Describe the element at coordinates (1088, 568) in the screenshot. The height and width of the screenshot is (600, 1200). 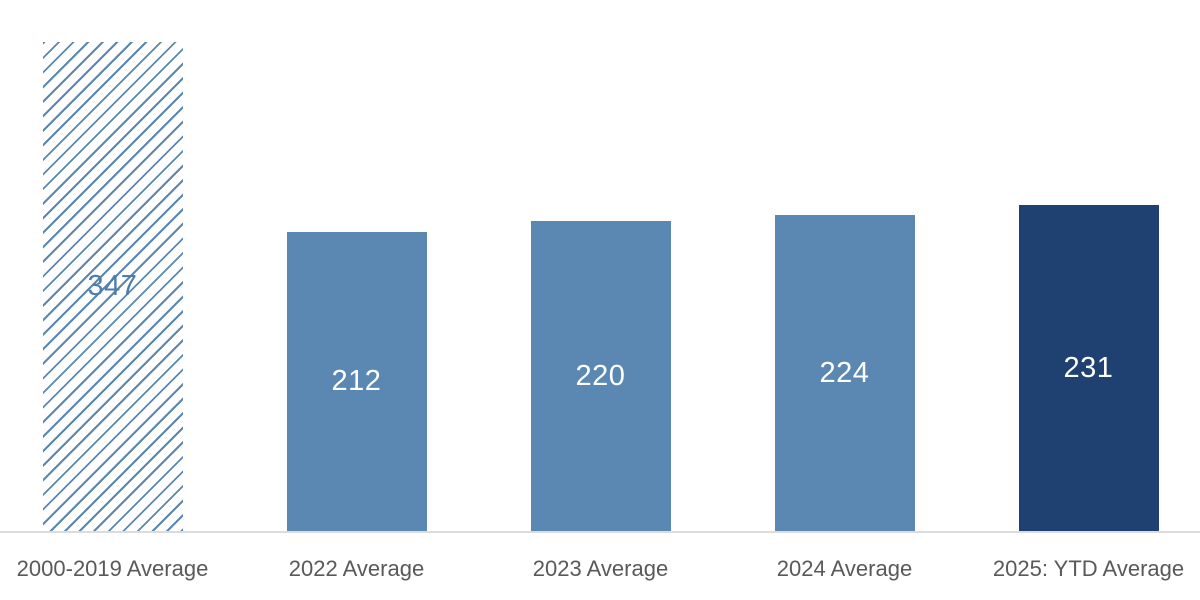
I see `x-axis-label-2025-ytd-average: 2025: YTD Average` at that location.